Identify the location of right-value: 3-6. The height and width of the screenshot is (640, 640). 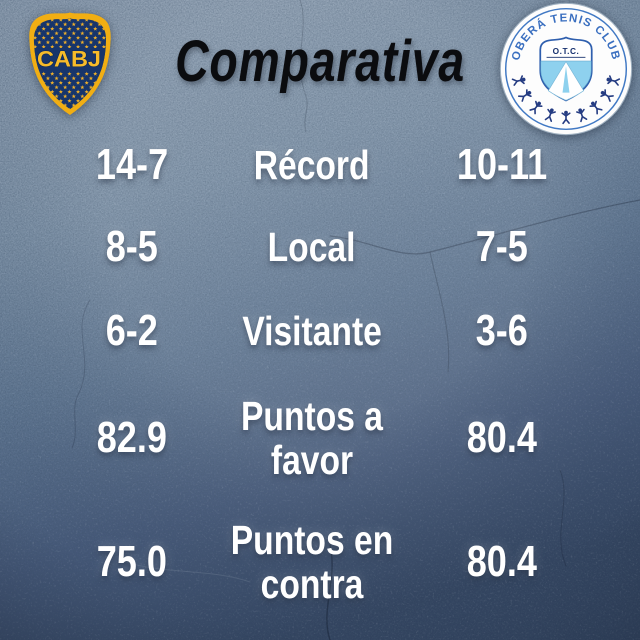
(502, 331).